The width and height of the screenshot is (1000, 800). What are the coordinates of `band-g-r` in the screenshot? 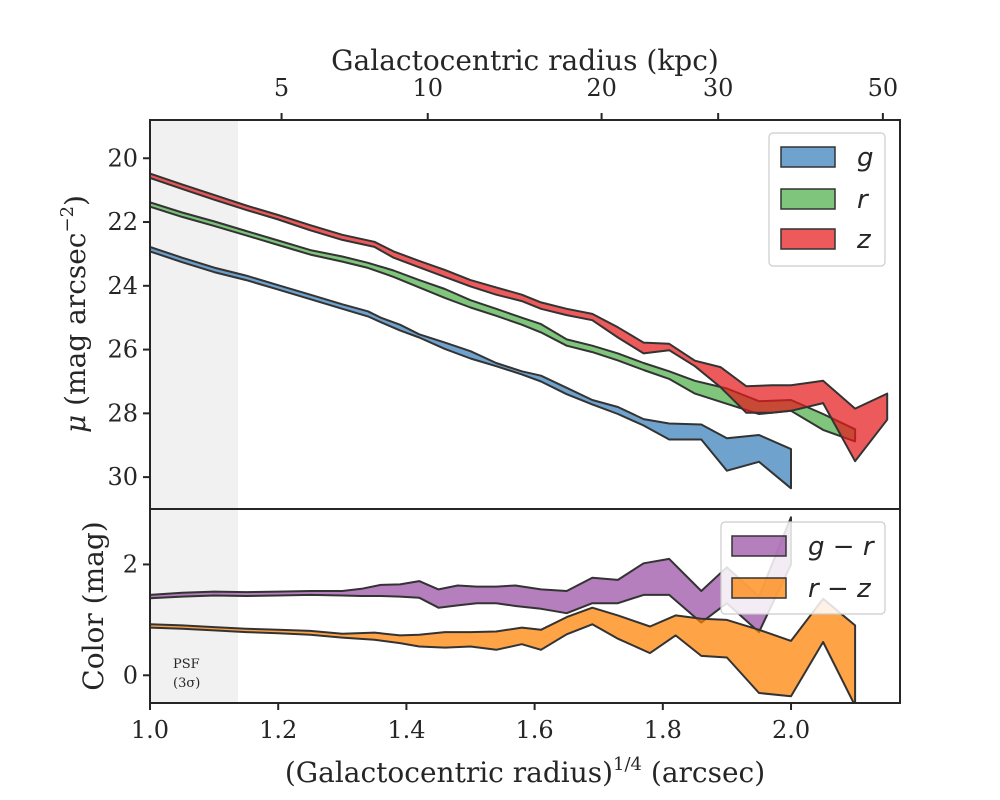 It's located at (471, 575).